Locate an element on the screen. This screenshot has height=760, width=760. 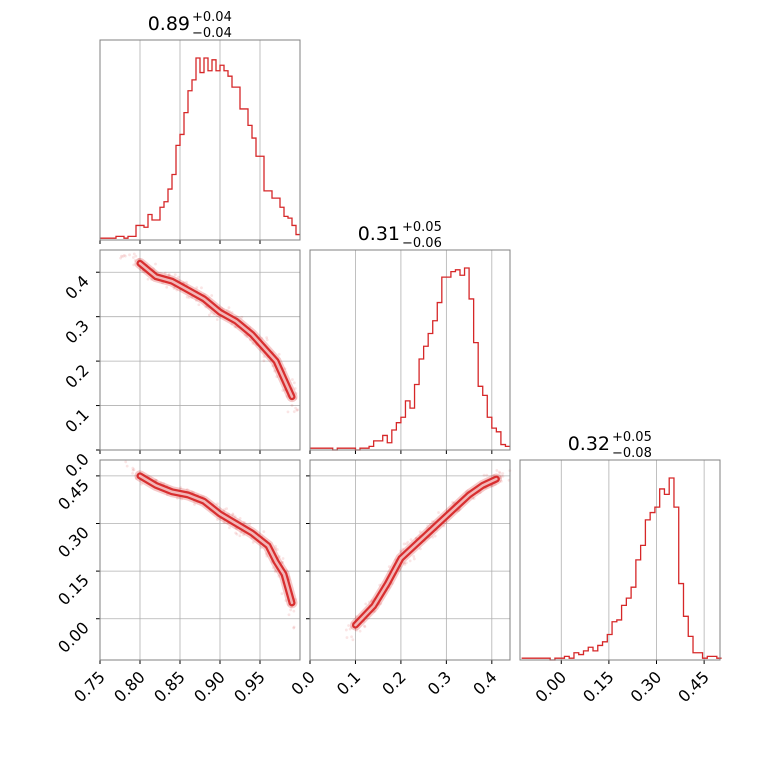
y-tick-label: 0.4 is located at coordinates (76, 287).